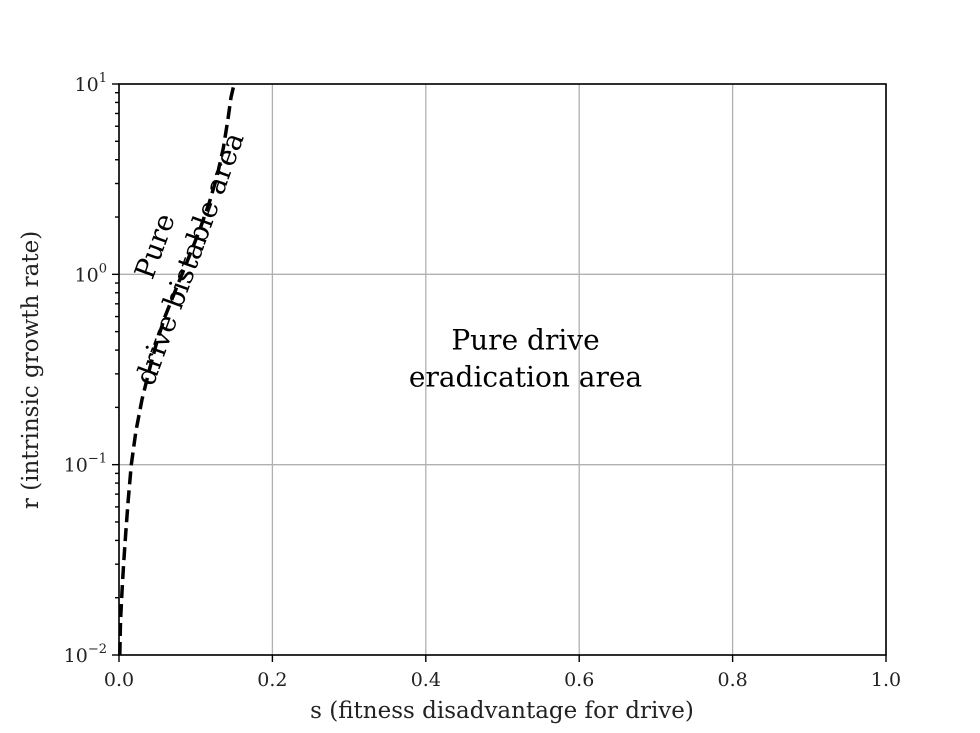  Describe the element at coordinates (525, 358) in the screenshot. I see `region-annotation: Pure drive eradication area` at that location.